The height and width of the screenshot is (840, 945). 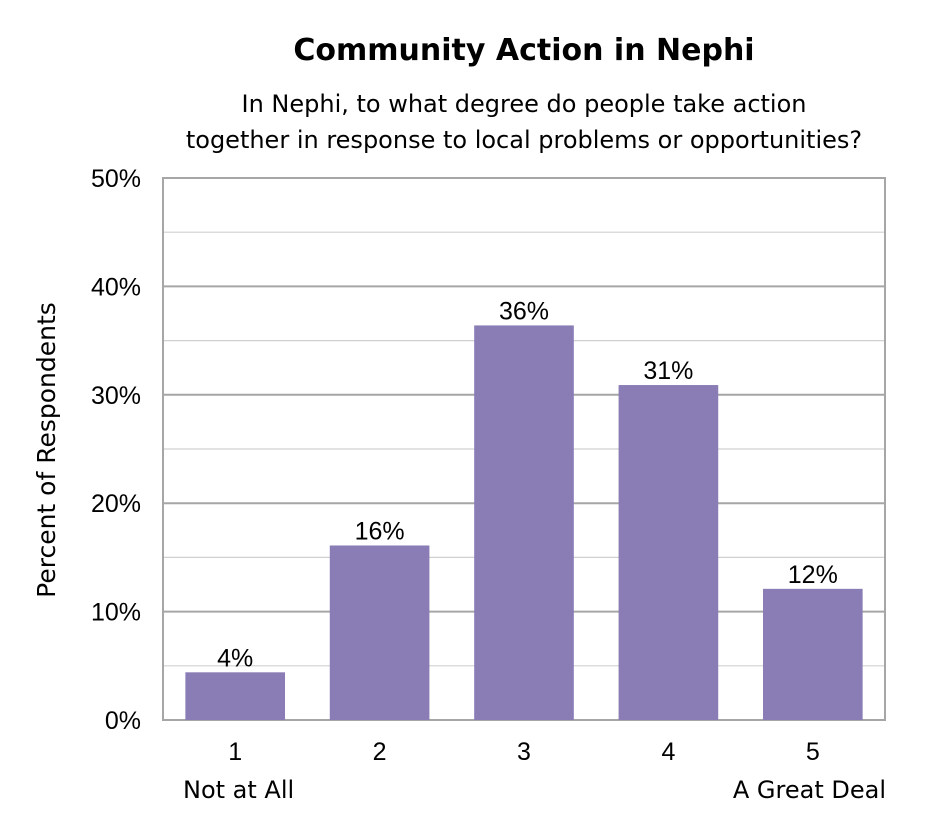 What do you see at coordinates (524, 752) in the screenshot?
I see `x-tick-label: 3` at bounding box center [524, 752].